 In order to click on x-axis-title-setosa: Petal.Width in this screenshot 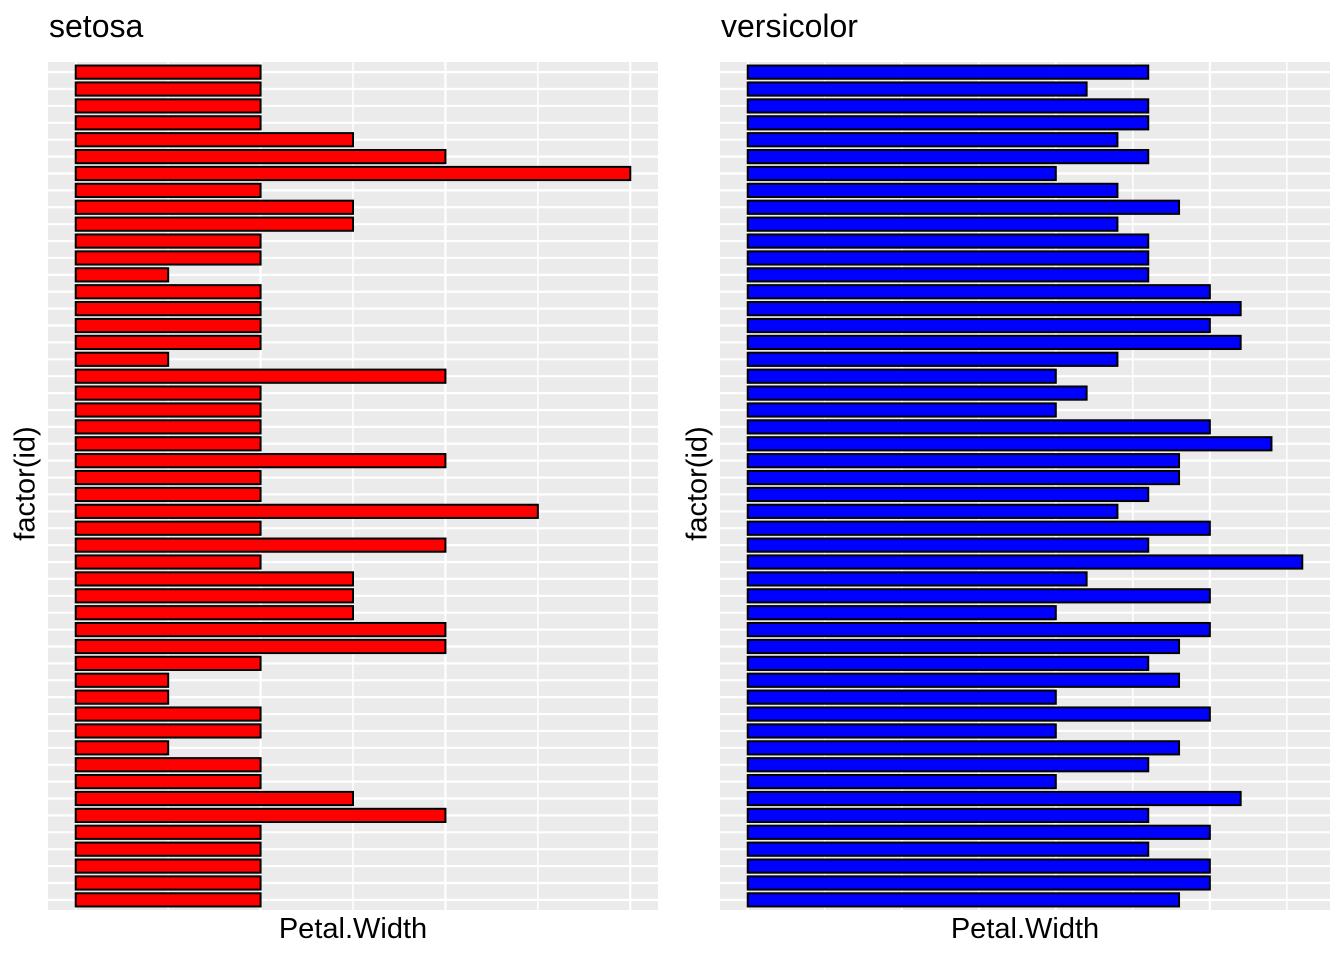, I will do `click(353, 929)`.